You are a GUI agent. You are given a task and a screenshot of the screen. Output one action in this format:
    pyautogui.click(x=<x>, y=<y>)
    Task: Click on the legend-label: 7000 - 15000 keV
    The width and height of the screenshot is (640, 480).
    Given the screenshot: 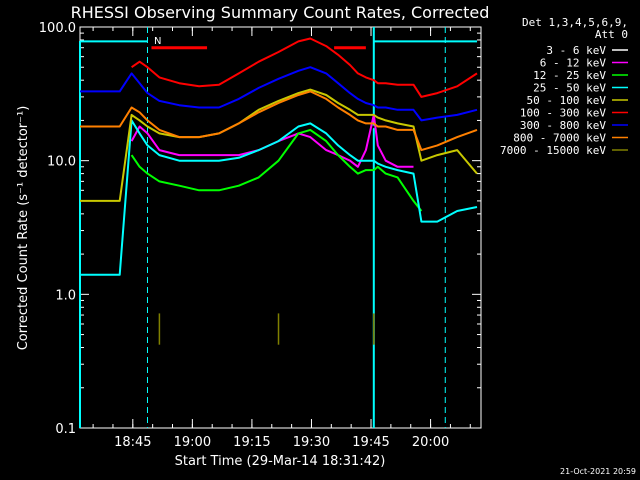 What is the action you would take?
    pyautogui.click(x=553, y=150)
    